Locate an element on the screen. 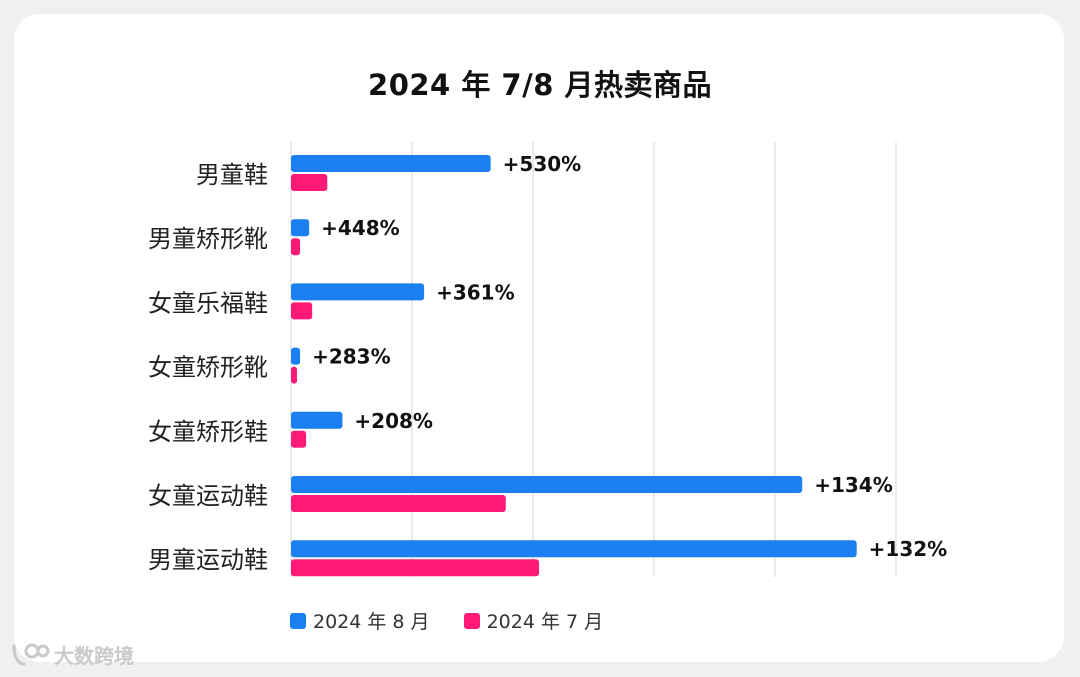  legend: 2024 年 8 月 2024 年 7 月 is located at coordinates (463, 620).